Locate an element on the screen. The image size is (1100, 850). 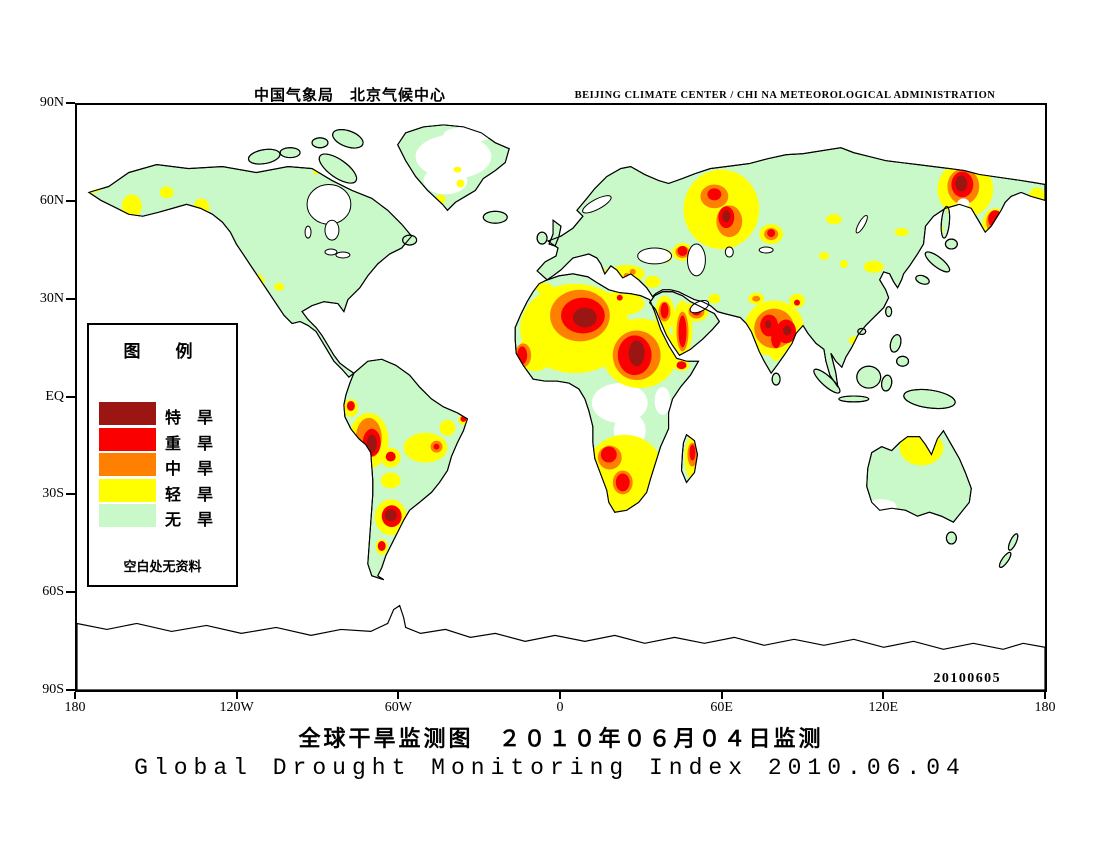
landmass-arabia is located at coordinates (684, 324).